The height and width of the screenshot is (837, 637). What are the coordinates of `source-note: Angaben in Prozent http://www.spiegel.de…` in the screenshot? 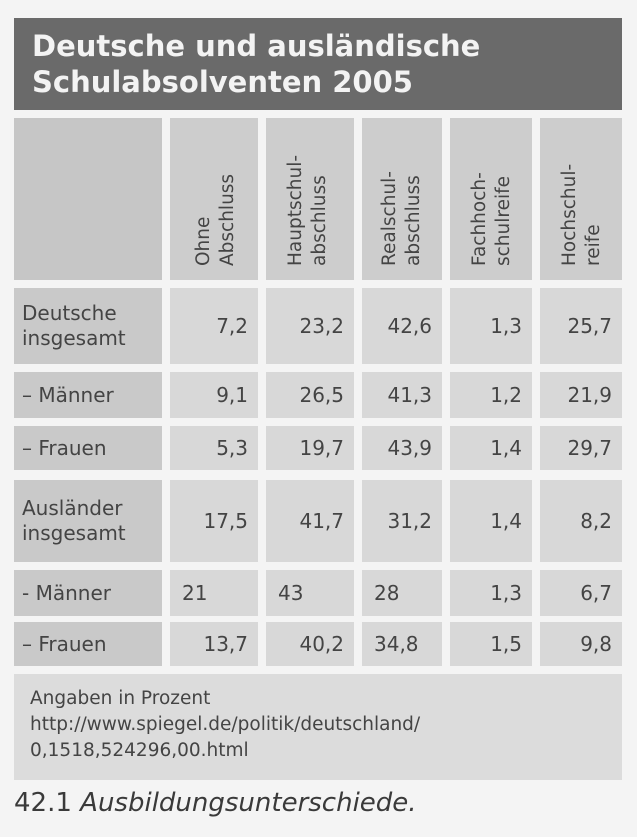 It's located at (318, 727).